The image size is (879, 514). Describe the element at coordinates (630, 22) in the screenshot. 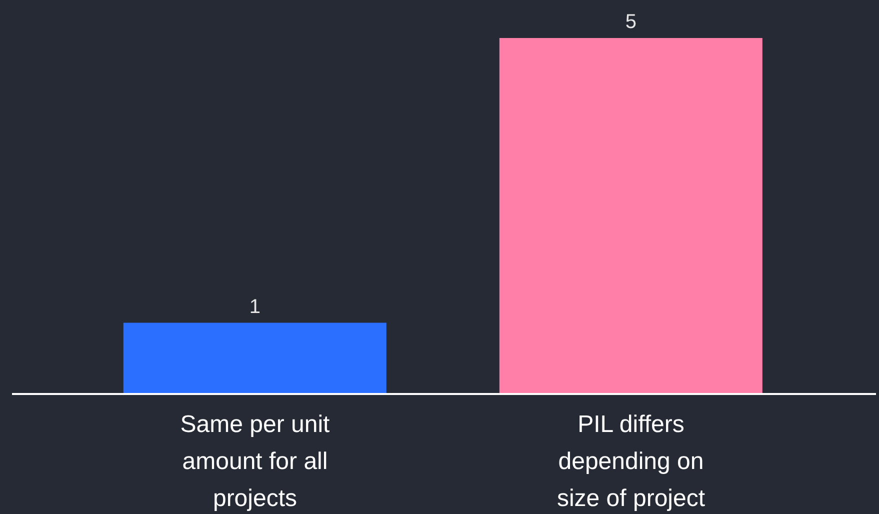

I see `data-label: 5` at that location.